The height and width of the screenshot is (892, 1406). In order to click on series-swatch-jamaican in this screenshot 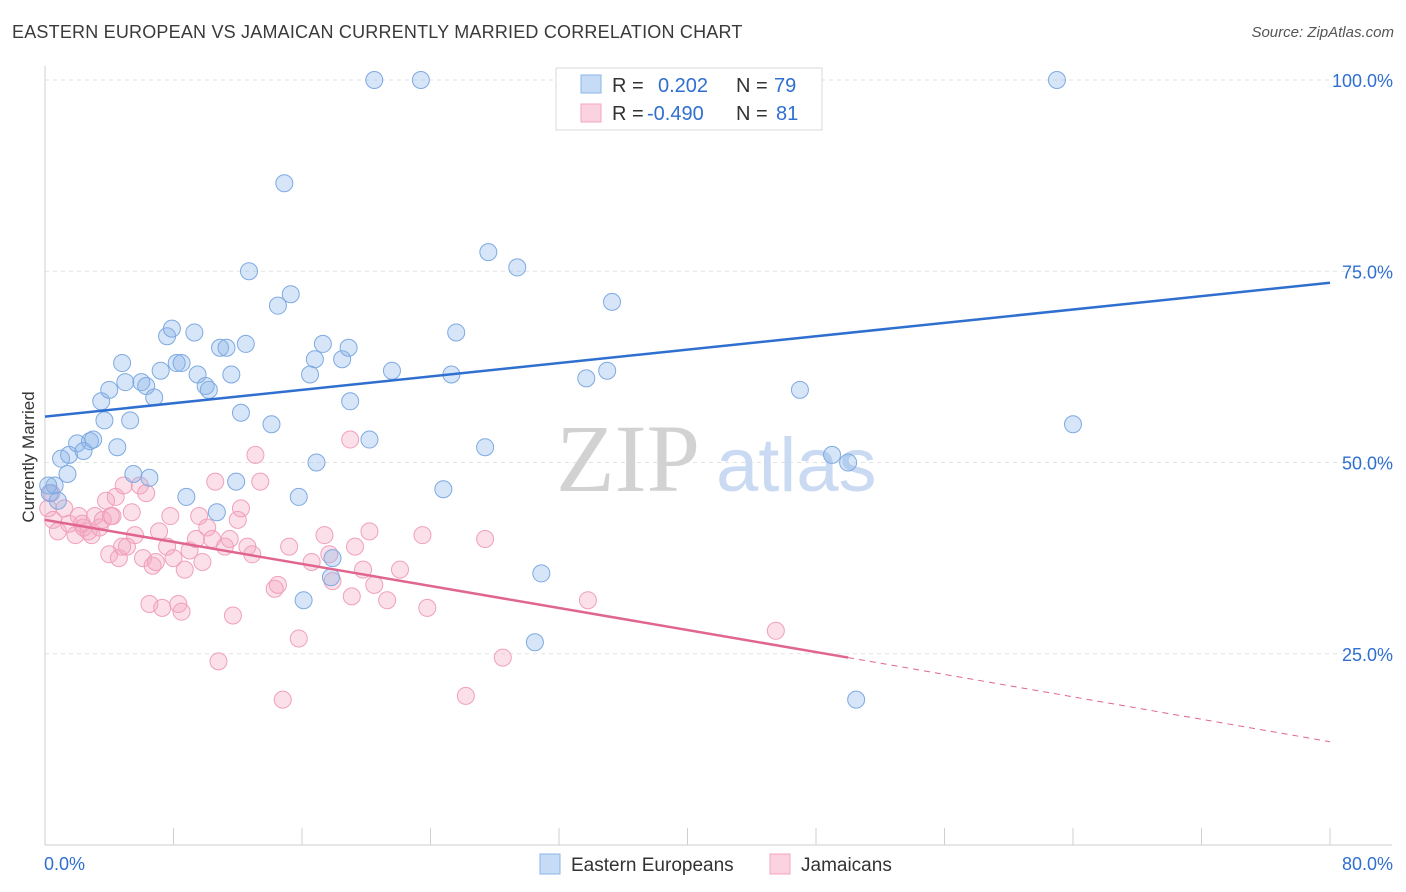, I will do `click(780, 864)`.